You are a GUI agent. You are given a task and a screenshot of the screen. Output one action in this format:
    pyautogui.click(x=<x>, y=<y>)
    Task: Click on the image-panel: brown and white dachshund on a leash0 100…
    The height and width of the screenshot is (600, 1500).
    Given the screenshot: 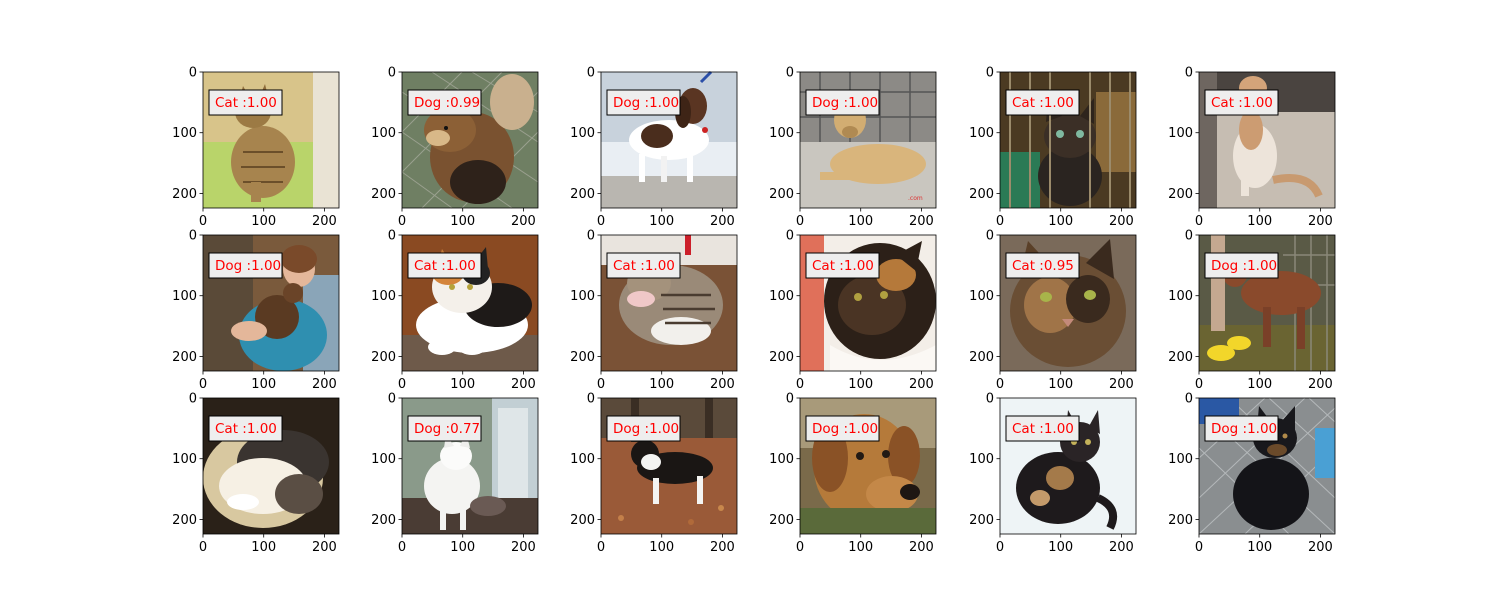 What is the action you would take?
    pyautogui.click(x=654, y=147)
    